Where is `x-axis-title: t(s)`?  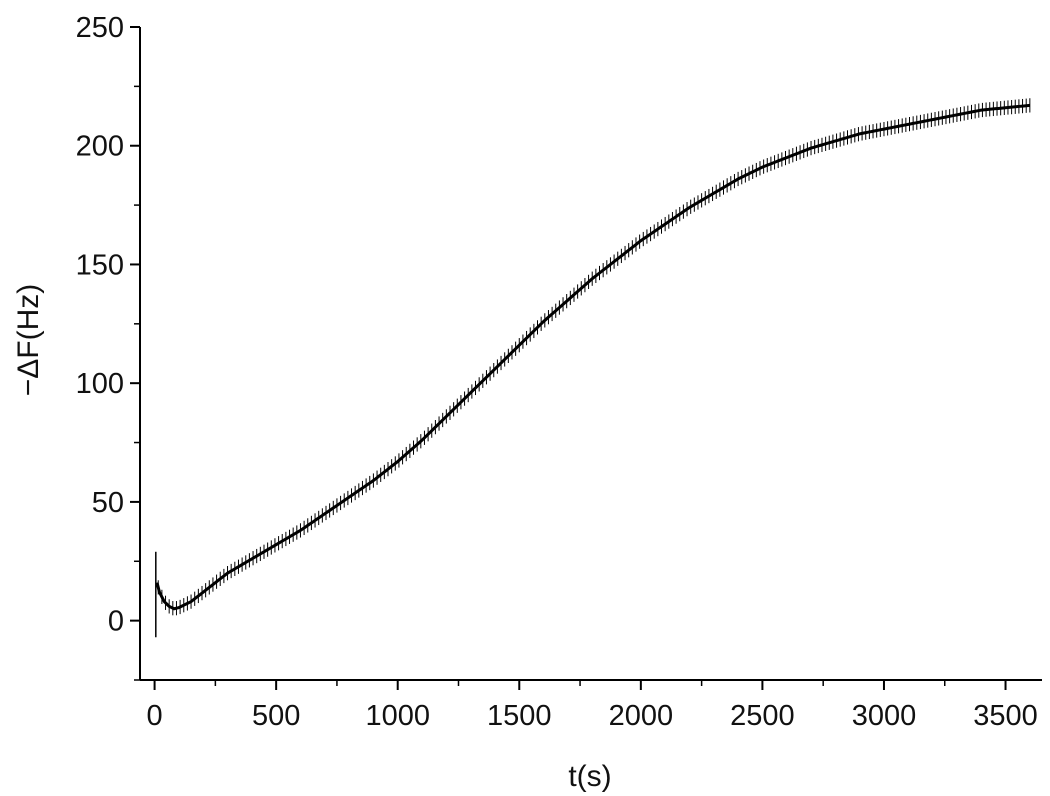
x-axis-title: t(s) is located at coordinates (589, 776).